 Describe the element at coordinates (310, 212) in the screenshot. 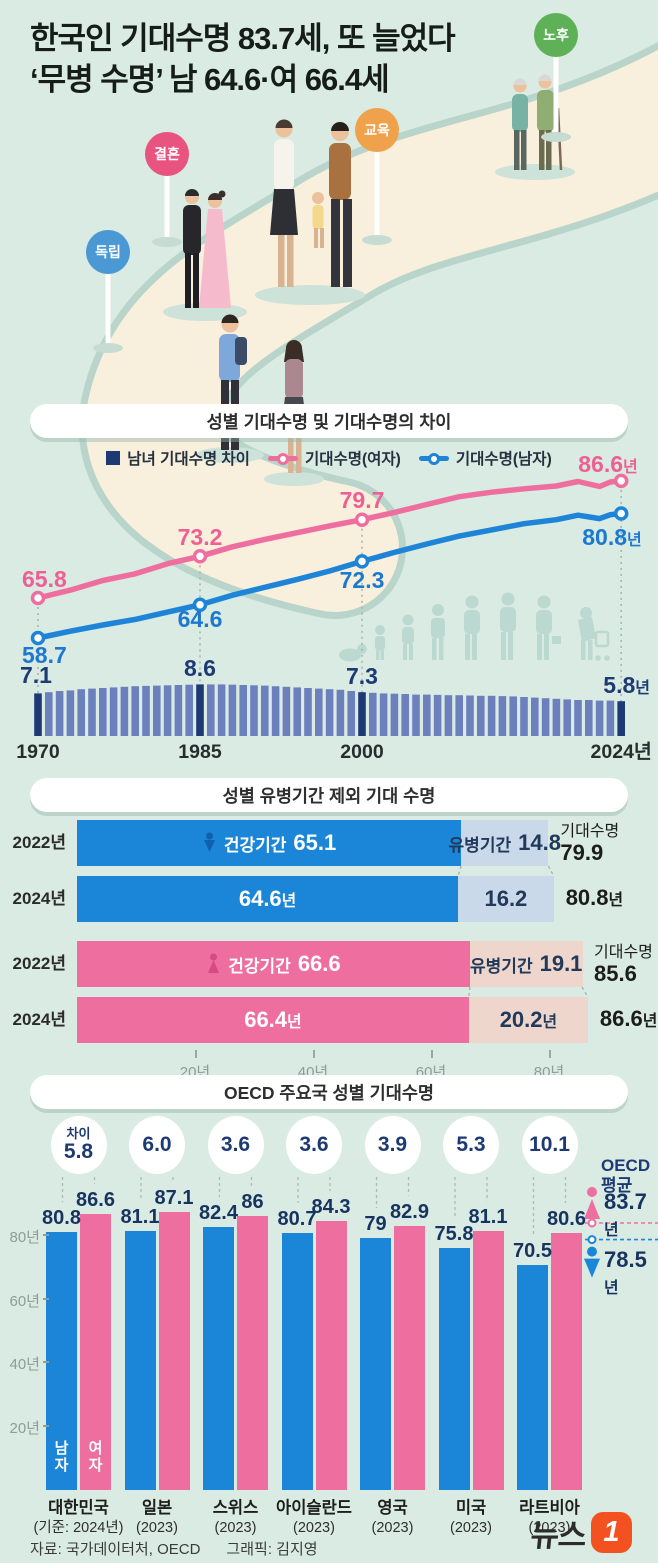

I see `family-illustration` at that location.